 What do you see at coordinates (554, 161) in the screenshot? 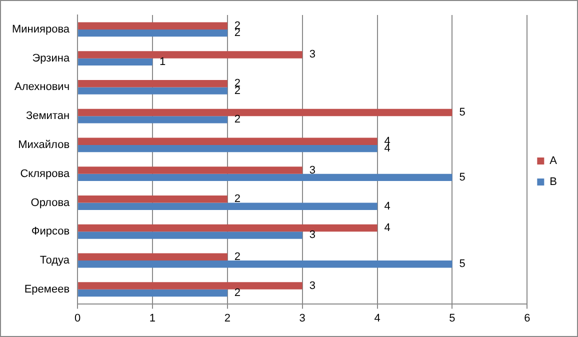
I see `legend-label: A` at bounding box center [554, 161].